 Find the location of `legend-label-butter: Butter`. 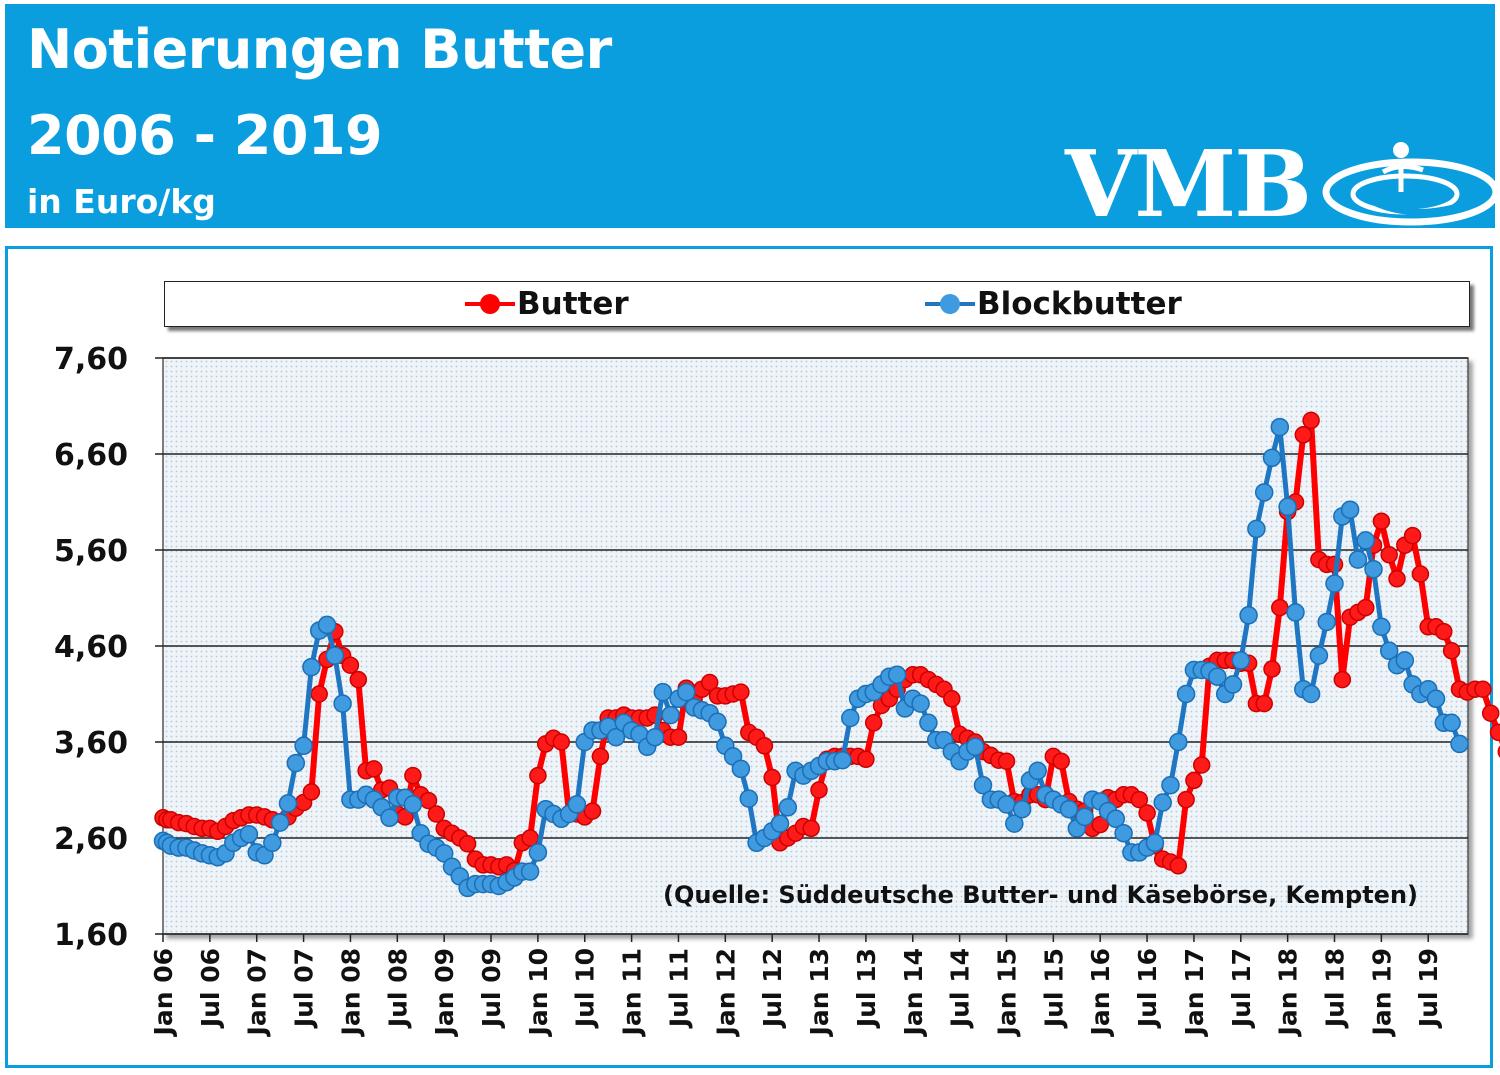

legend-label-butter: Butter is located at coordinates (573, 303).